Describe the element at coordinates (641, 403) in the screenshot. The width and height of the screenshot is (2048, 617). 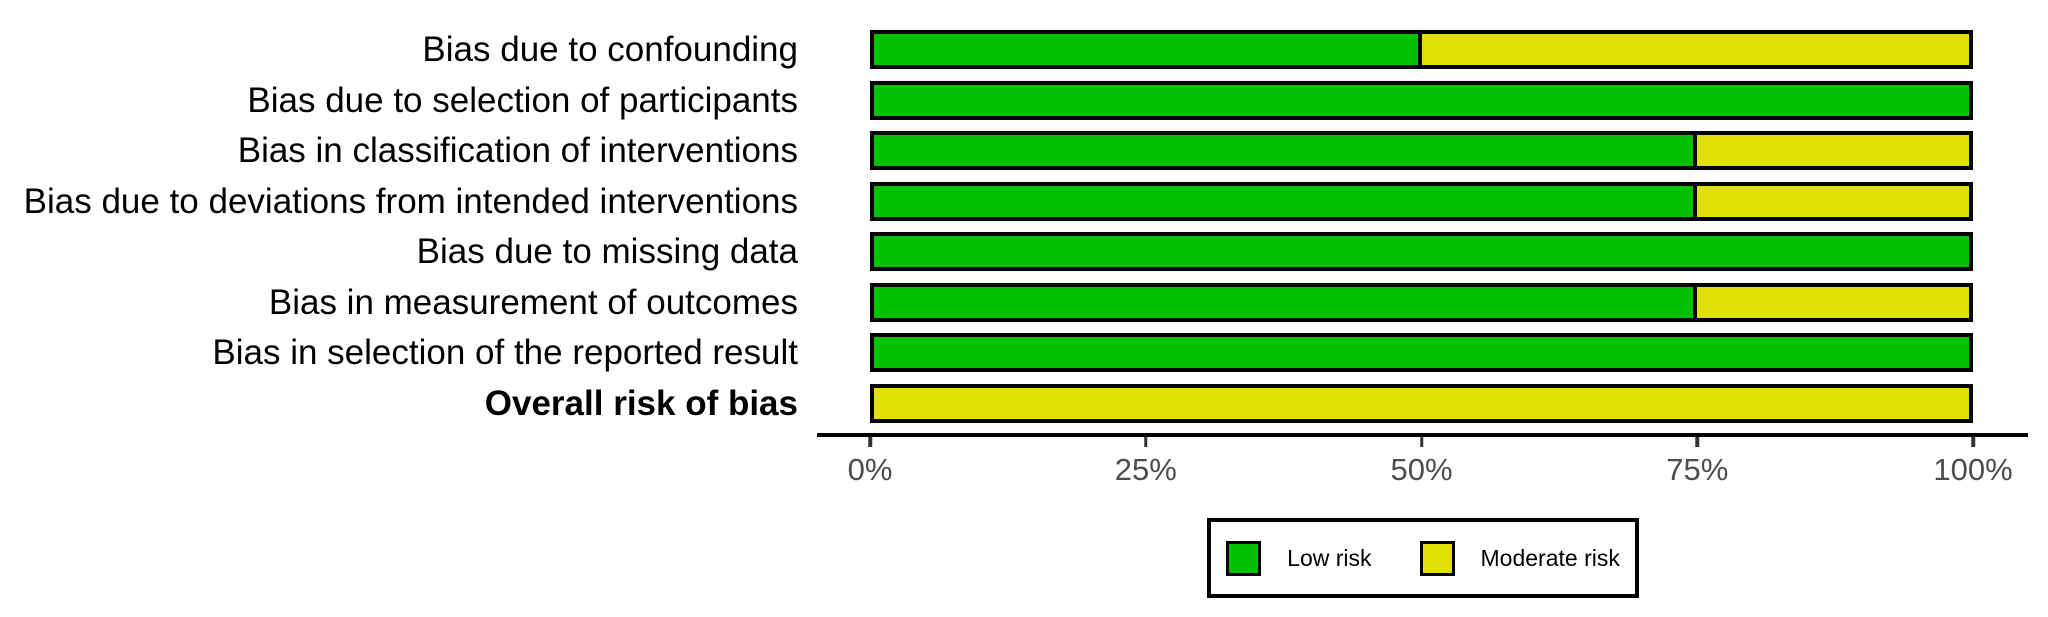
I see `category-label: Overall risk of bias` at that location.